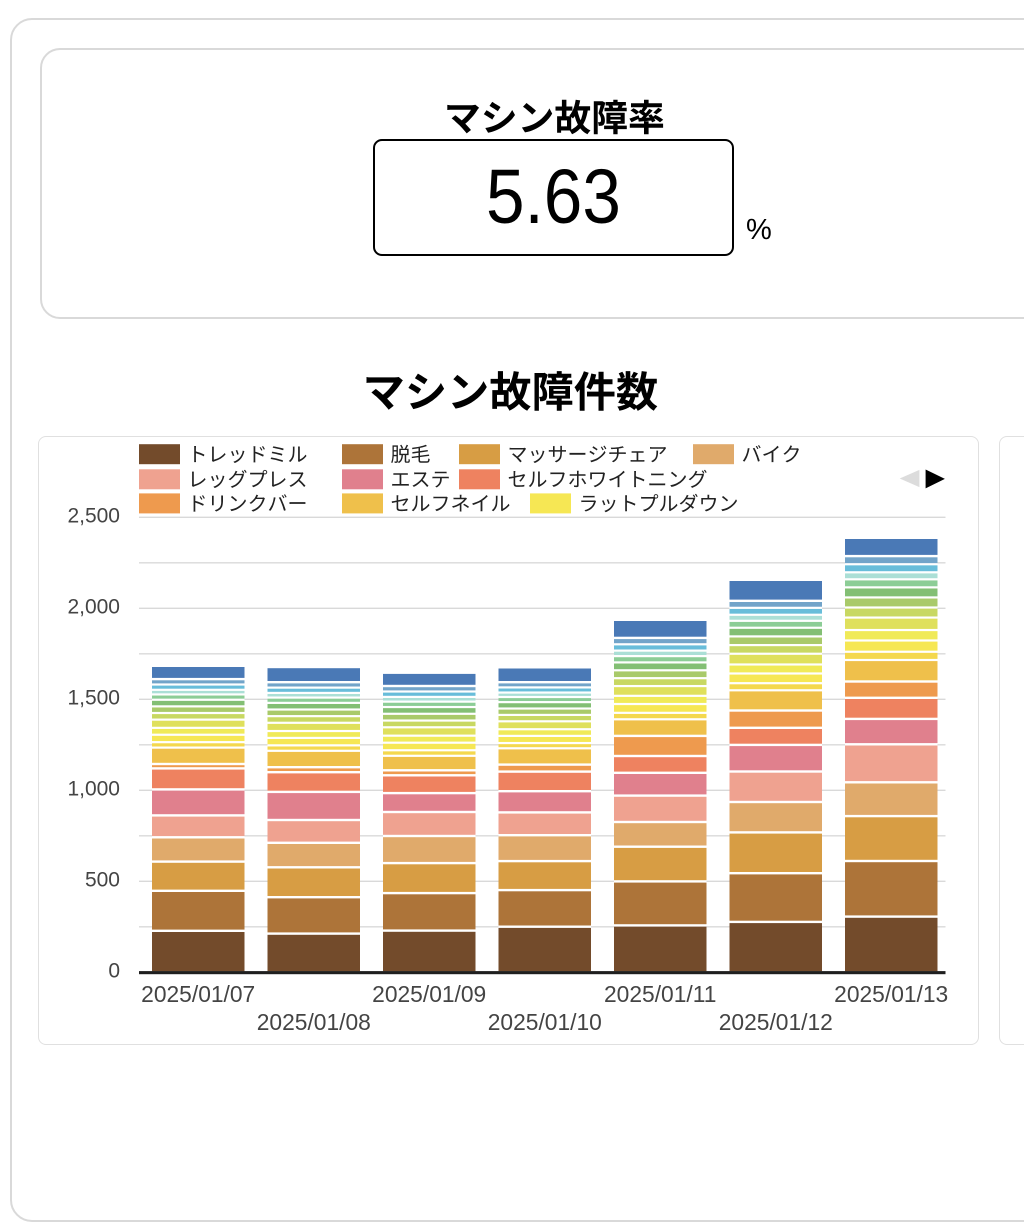 This screenshot has width=1024, height=1222. Describe the element at coordinates (776, 1022) in the screenshot. I see `svg-text: 2025/01/12` at that location.